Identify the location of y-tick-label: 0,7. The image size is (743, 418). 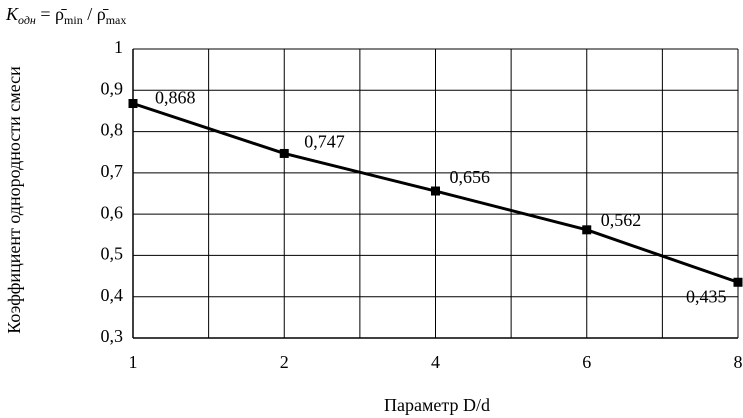
(112, 171).